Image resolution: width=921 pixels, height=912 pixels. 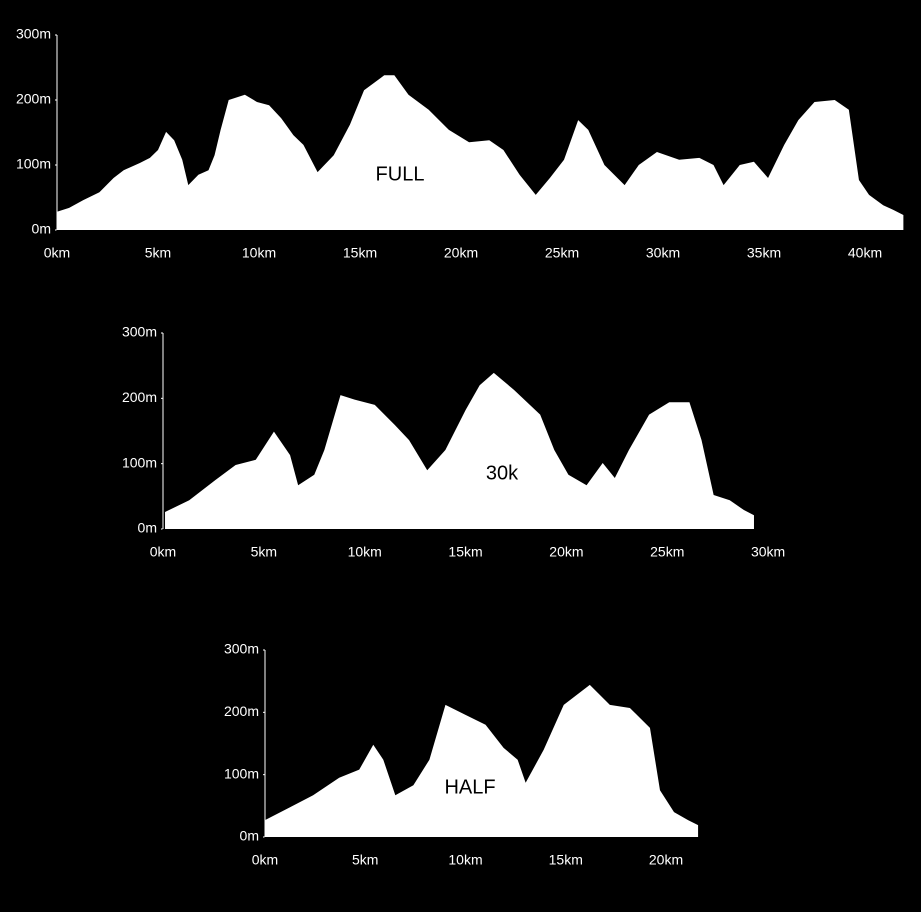 I want to click on chart-title: FULL, so click(x=400, y=174).